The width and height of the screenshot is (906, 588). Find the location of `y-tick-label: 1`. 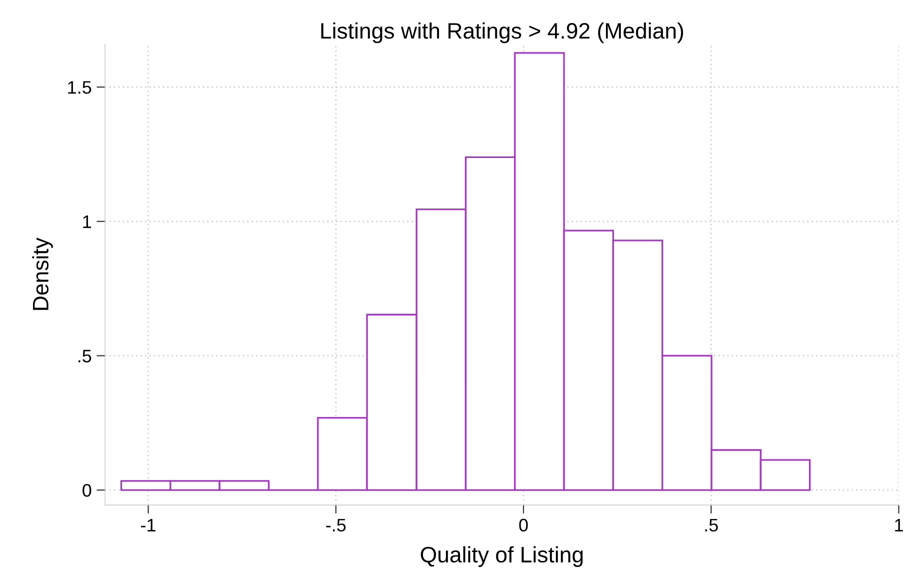

y-tick-label: 1 is located at coordinates (87, 222).